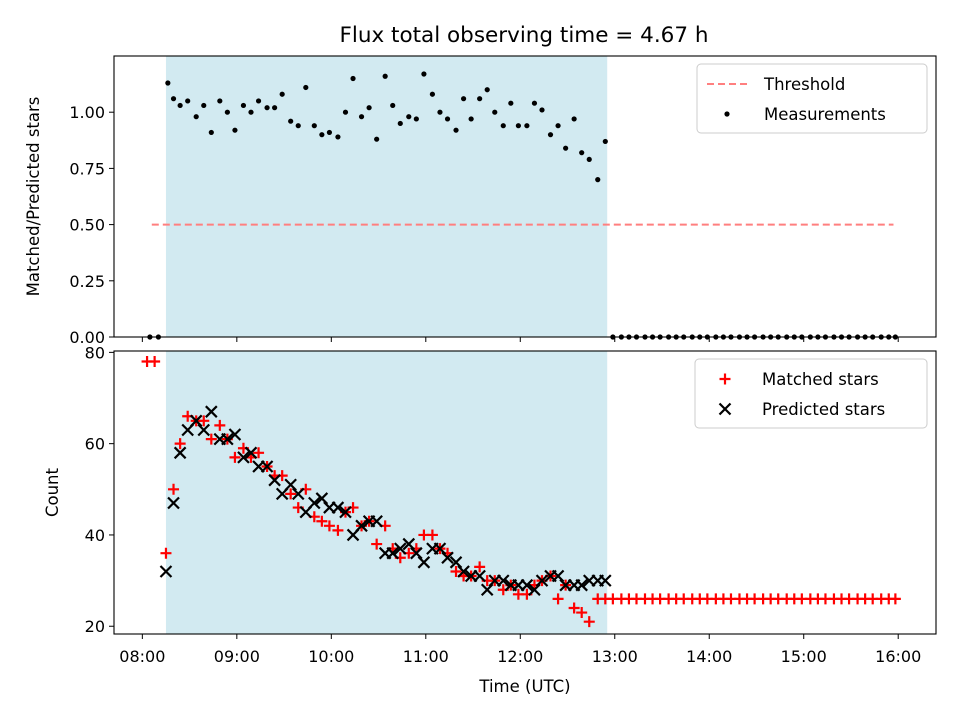 The image size is (960, 720). What do you see at coordinates (804, 84) in the screenshot?
I see `legend-threshold-label: Threshold` at bounding box center [804, 84].